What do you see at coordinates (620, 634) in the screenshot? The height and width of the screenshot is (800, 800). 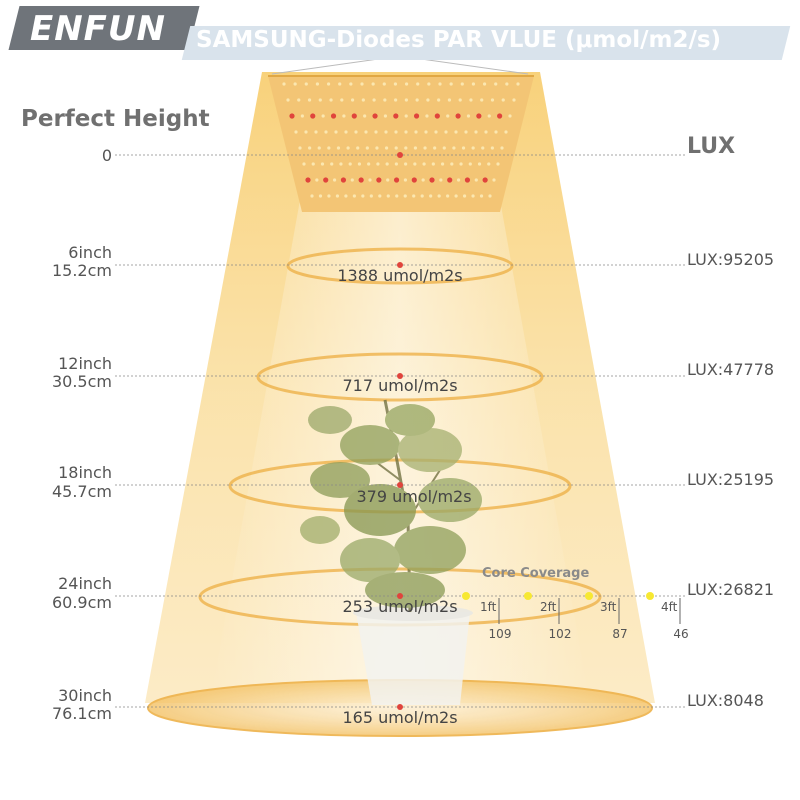 I see `coverage-value: 87` at bounding box center [620, 634].